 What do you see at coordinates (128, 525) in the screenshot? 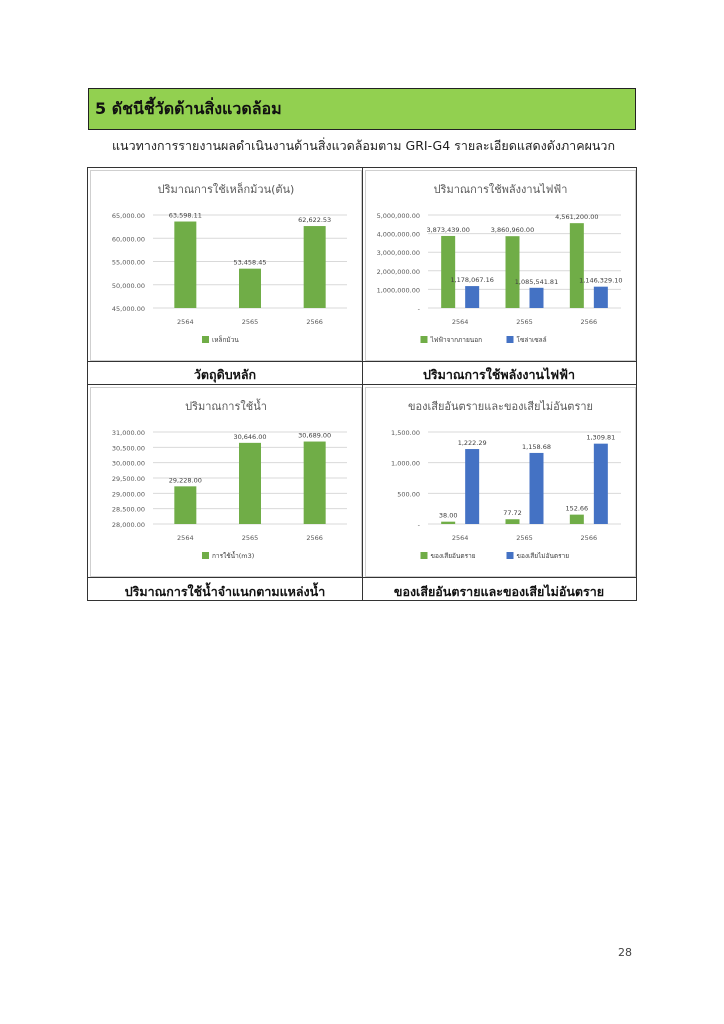
I see `y-tick-label: 28,000.00` at bounding box center [128, 525].